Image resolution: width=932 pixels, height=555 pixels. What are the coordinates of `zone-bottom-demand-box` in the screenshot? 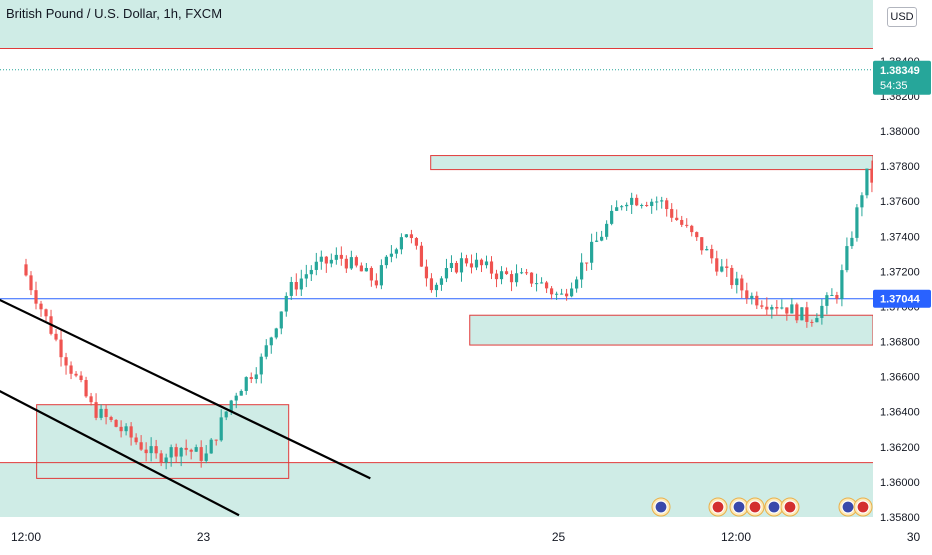 It's located at (163, 441).